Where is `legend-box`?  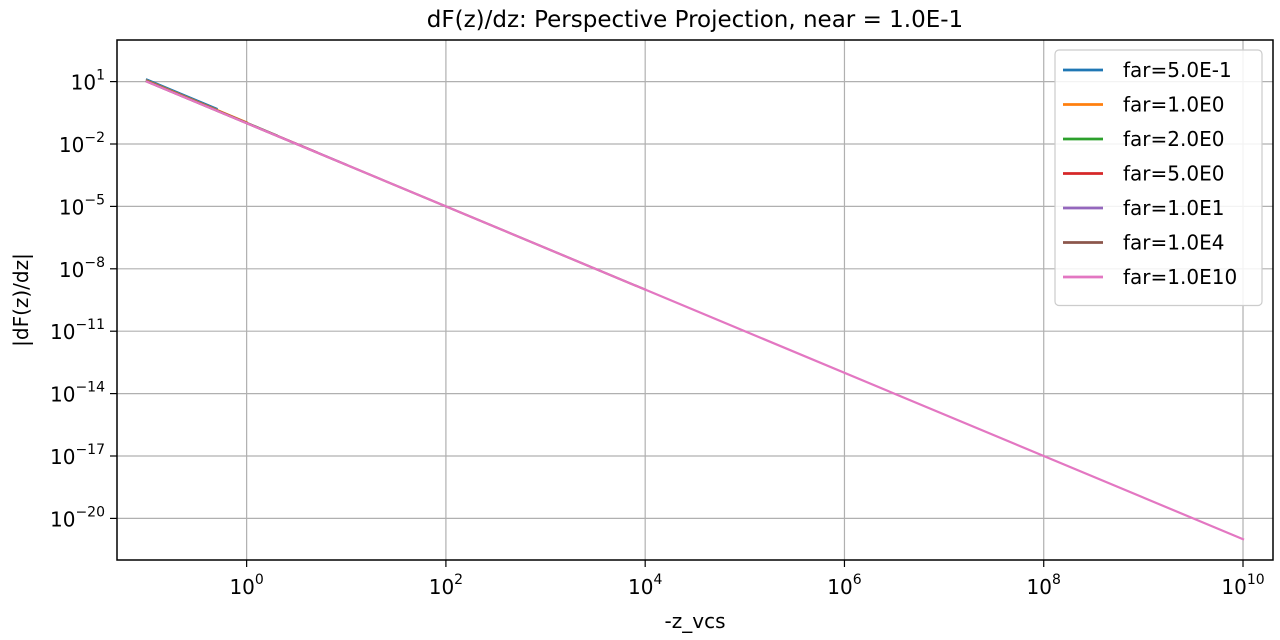 legend-box is located at coordinates (1158, 178).